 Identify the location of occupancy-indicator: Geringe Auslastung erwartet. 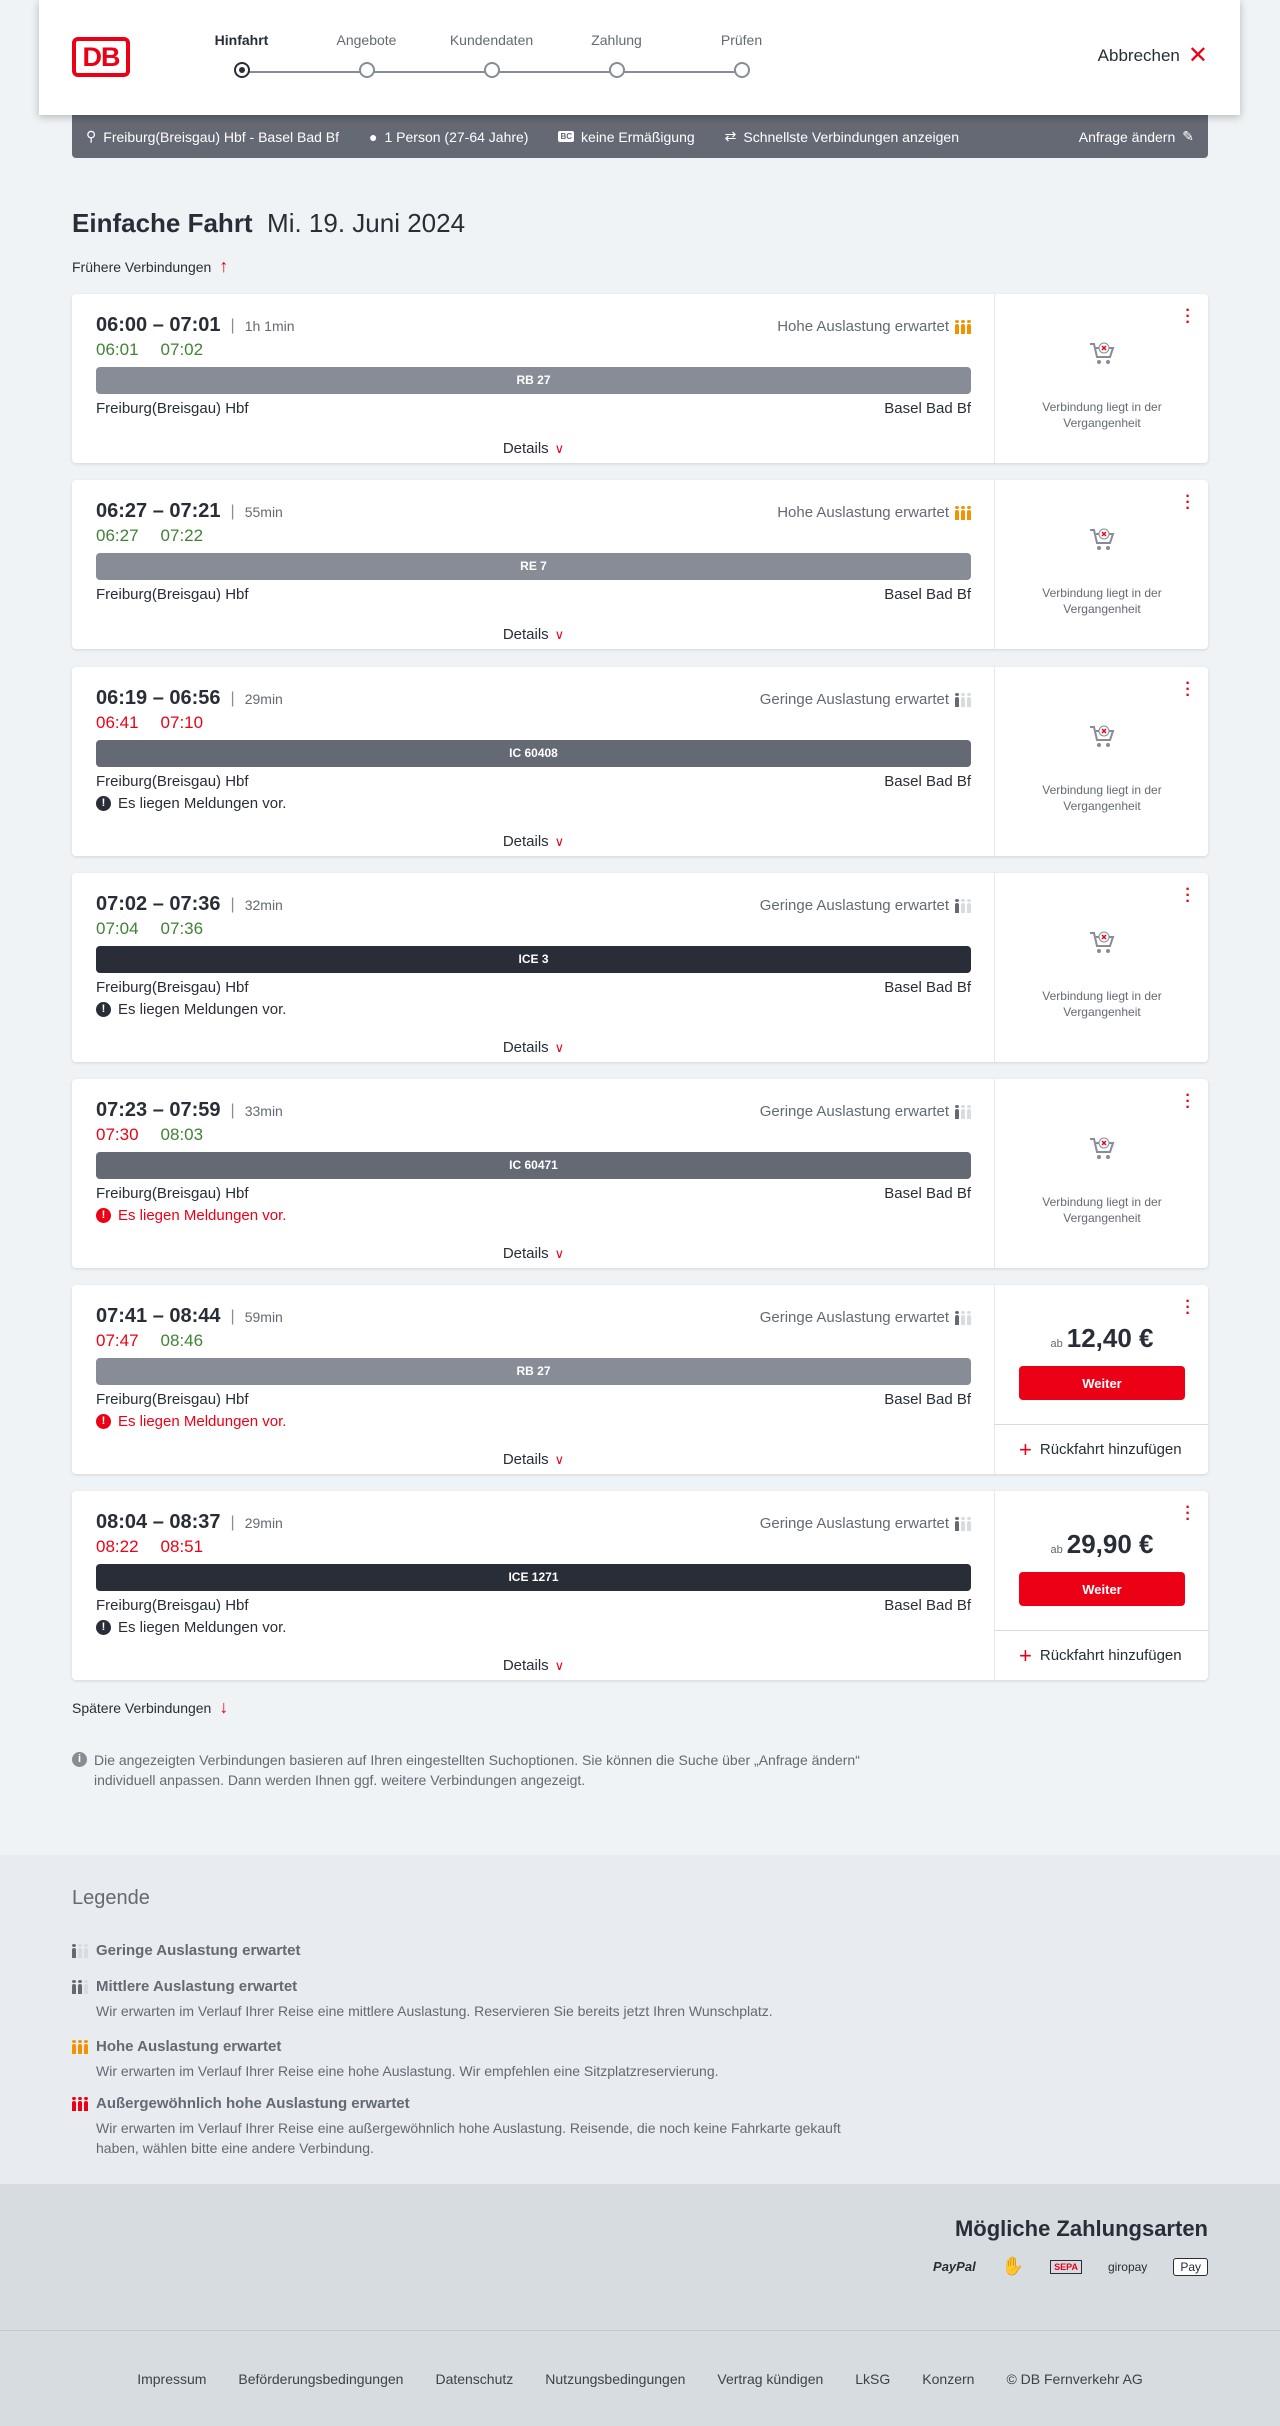
(865, 1317).